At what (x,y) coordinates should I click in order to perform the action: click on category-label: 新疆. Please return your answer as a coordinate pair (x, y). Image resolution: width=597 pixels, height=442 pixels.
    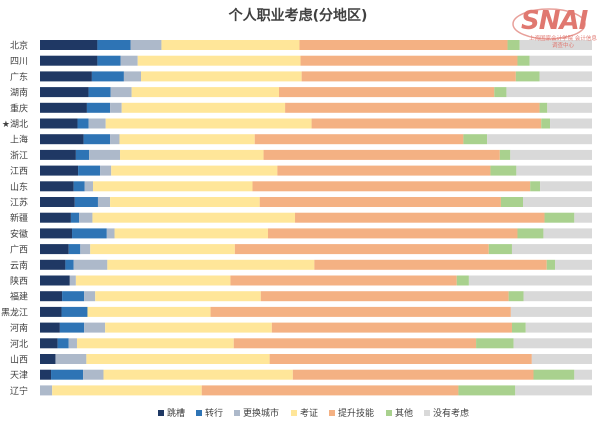
    Looking at the image, I should click on (19, 218).